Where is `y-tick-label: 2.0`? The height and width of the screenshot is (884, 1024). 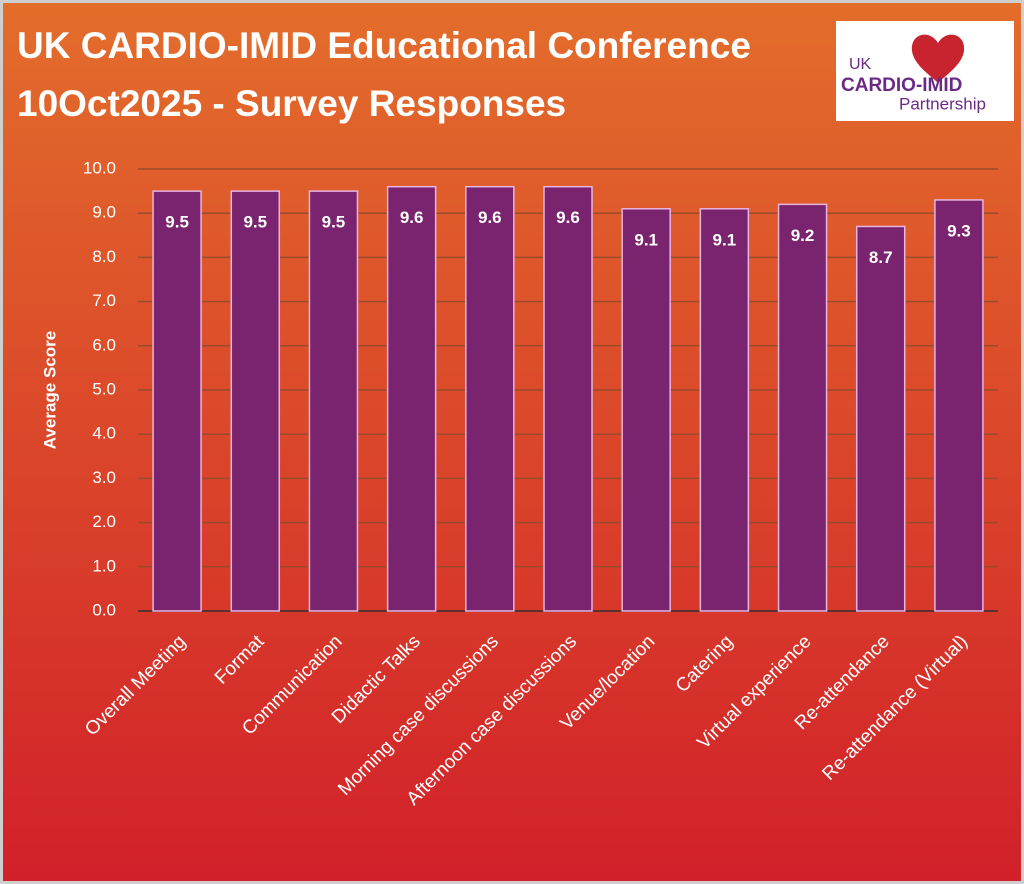
y-tick-label: 2.0 is located at coordinates (104, 521).